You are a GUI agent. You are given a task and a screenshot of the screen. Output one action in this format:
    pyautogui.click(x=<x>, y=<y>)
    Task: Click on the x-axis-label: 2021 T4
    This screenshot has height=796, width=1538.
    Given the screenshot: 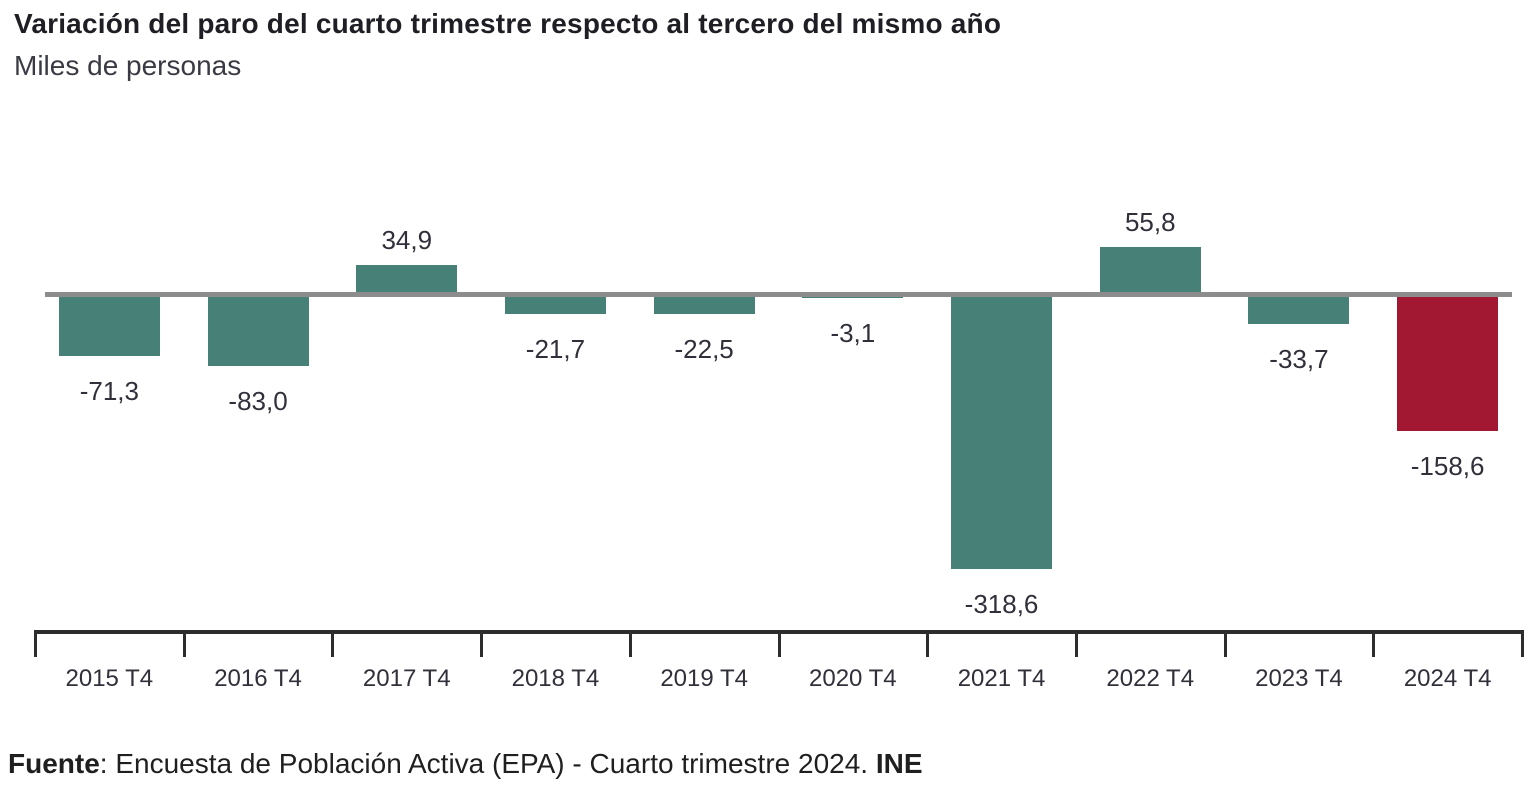 What is the action you would take?
    pyautogui.click(x=1001, y=678)
    